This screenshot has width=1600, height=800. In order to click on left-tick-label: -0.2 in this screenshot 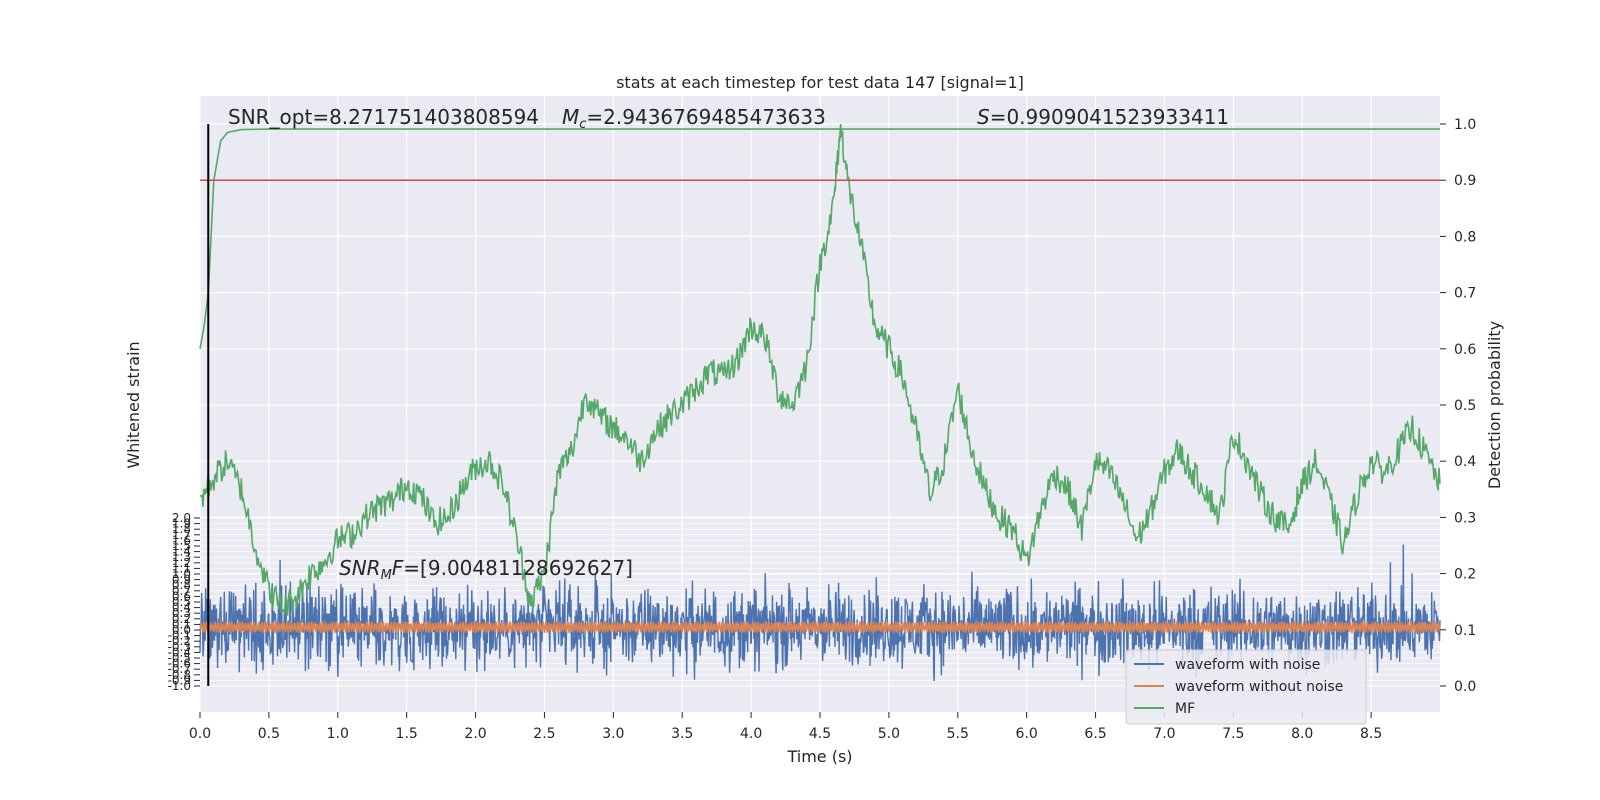, I will do `click(179, 641)`.